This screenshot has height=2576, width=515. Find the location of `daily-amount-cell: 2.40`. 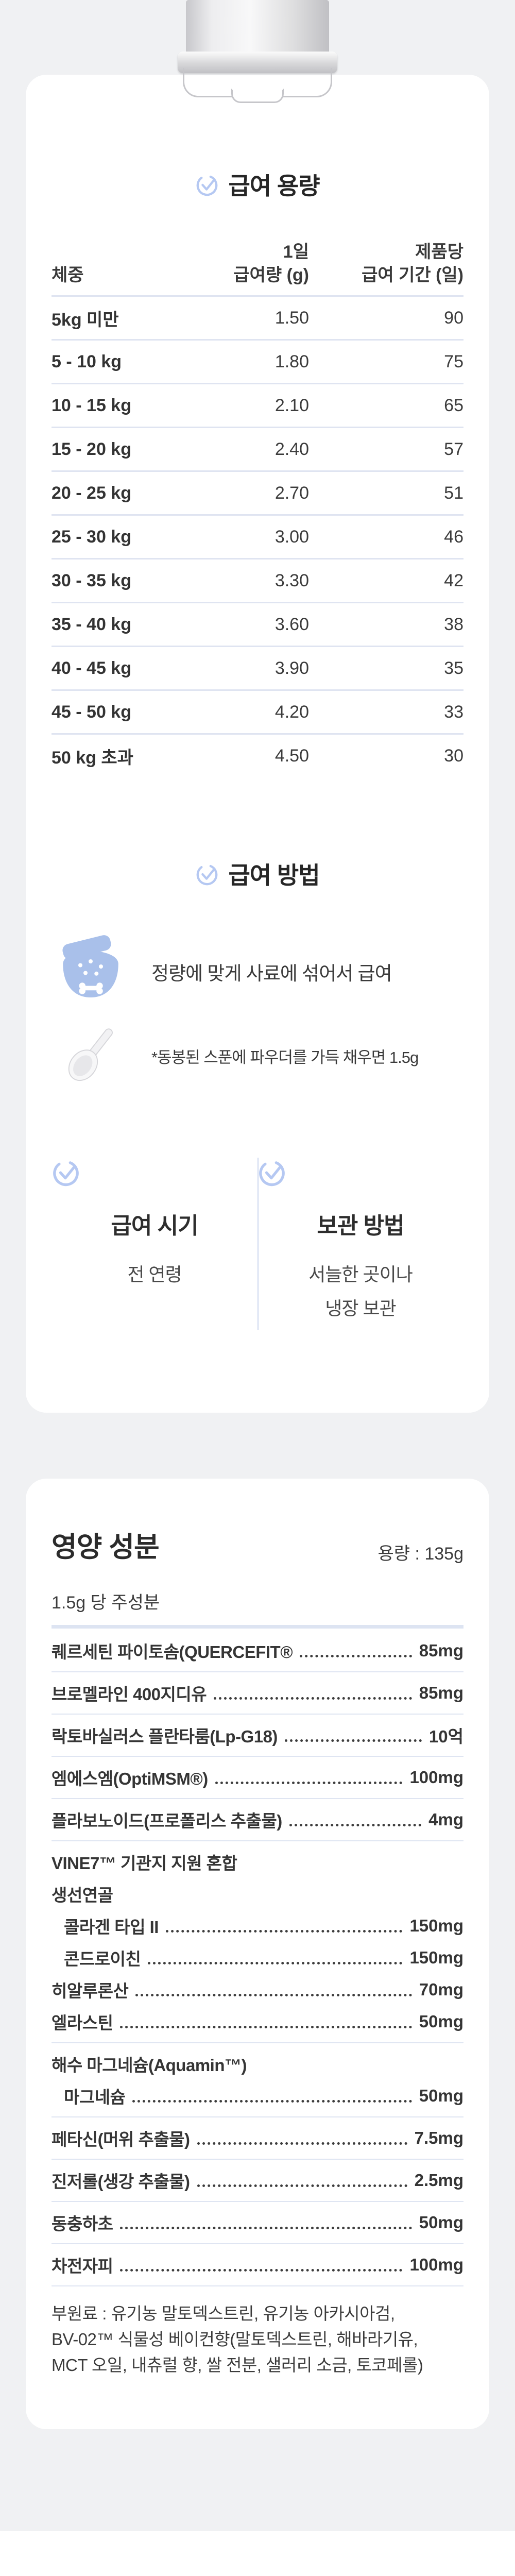

daily-amount-cell: 2.40 is located at coordinates (291, 449).